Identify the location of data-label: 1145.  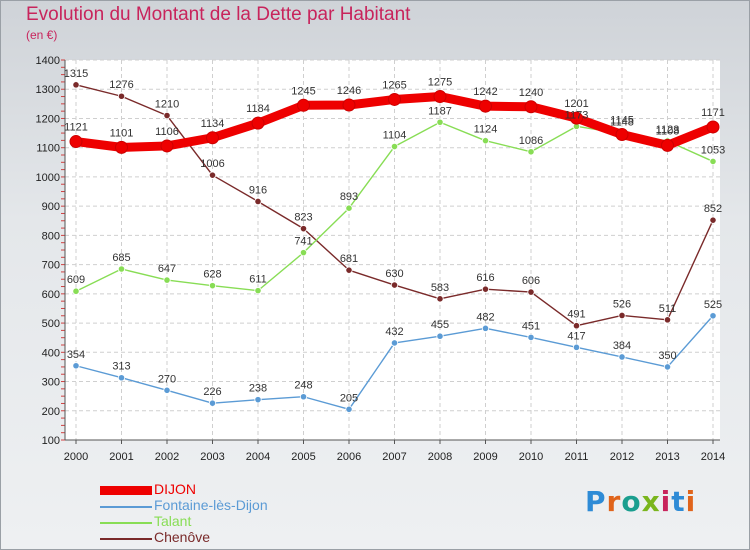
(622, 121).